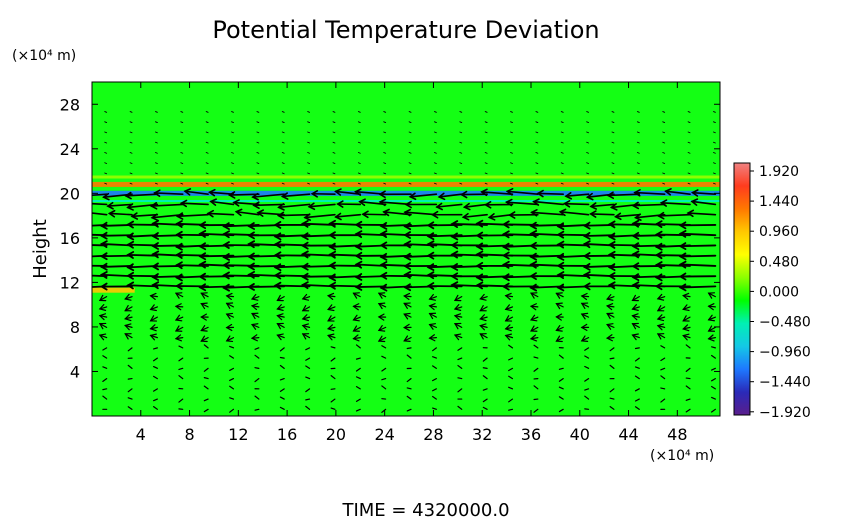 This screenshot has height=519, width=854. Describe the element at coordinates (70, 193) in the screenshot. I see `y-tick-label: 20` at that location.